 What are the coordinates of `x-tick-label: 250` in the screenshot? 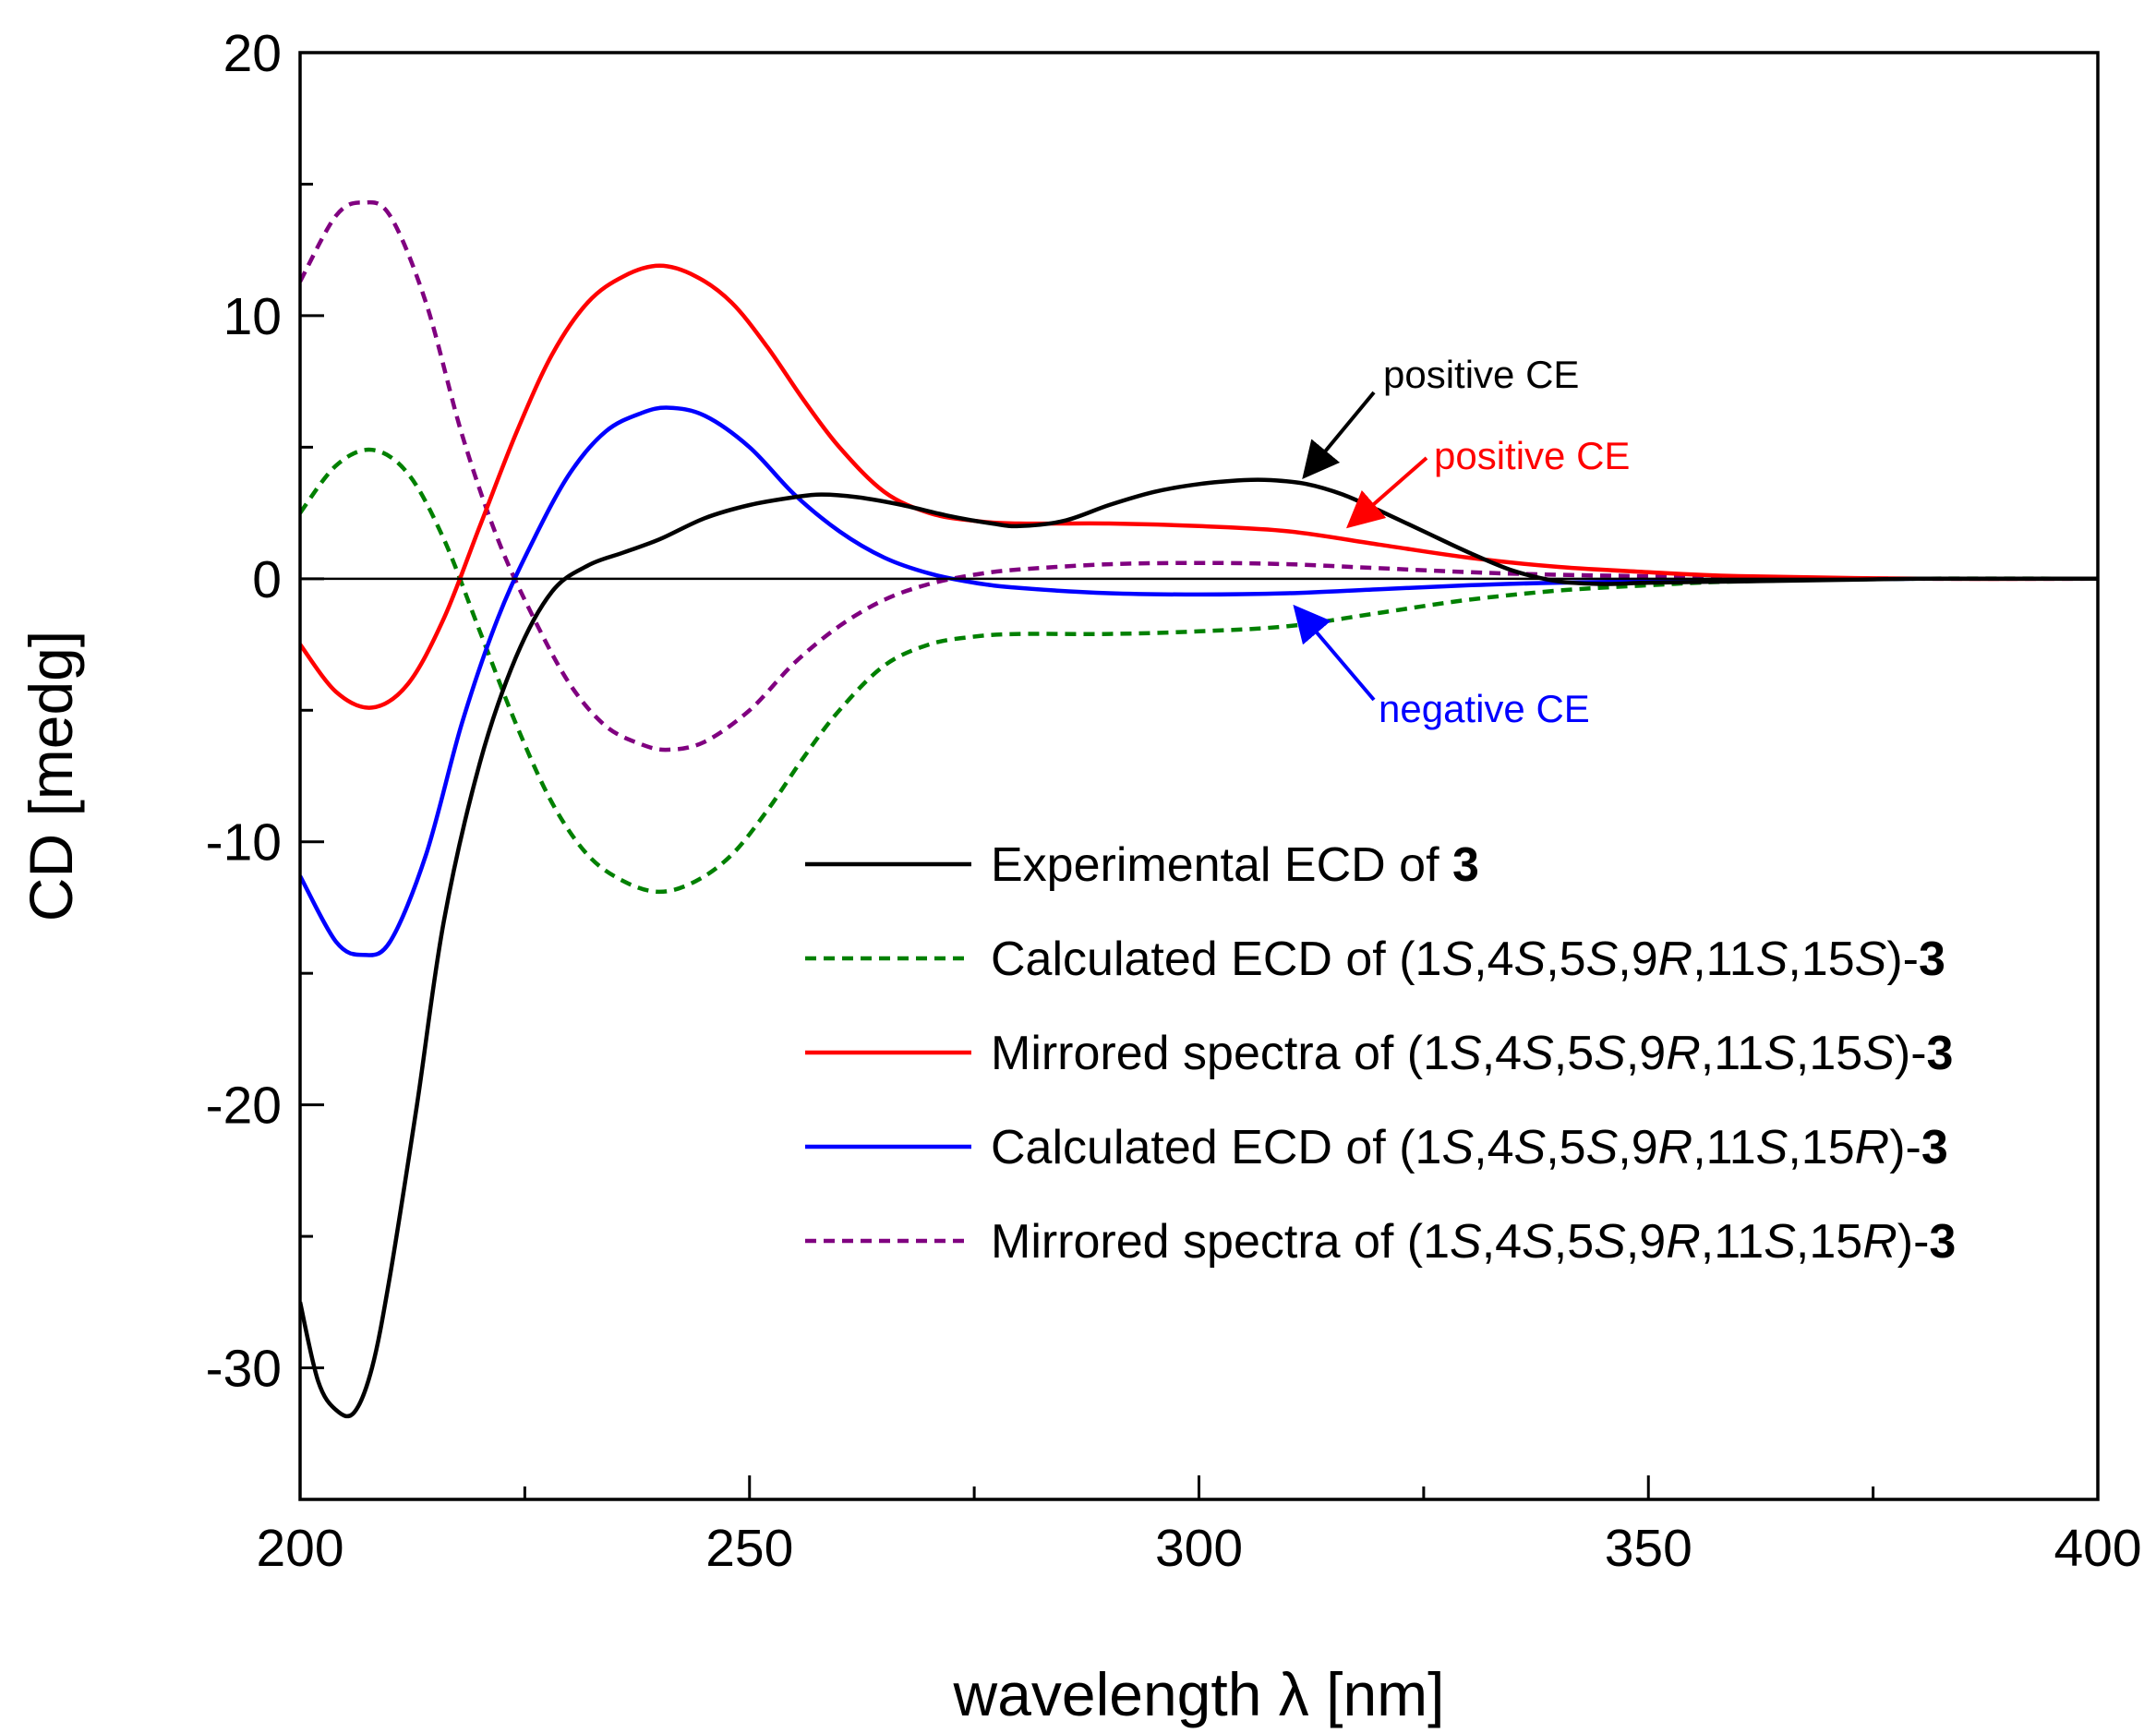 It's located at (749, 1548).